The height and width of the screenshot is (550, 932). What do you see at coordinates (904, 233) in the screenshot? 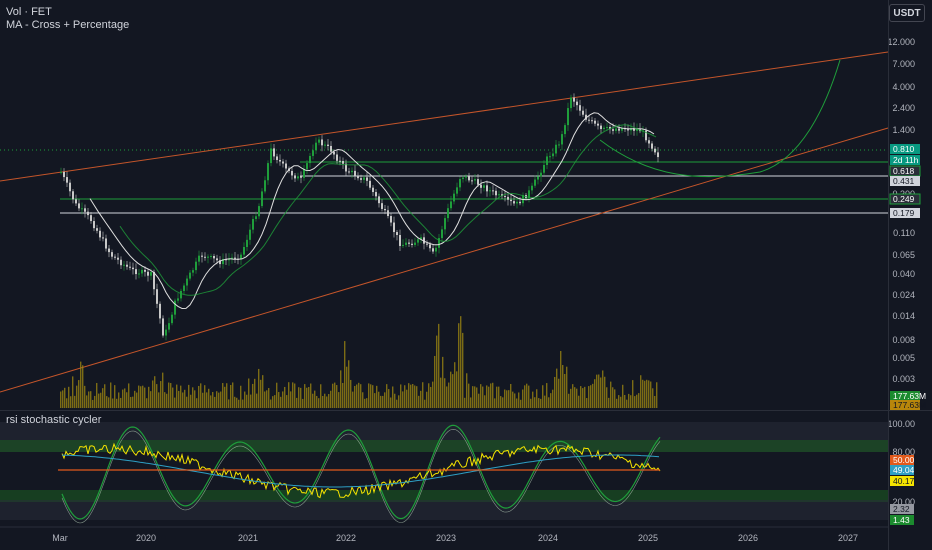
I see `price-tick-label: 0.110` at bounding box center [904, 233].